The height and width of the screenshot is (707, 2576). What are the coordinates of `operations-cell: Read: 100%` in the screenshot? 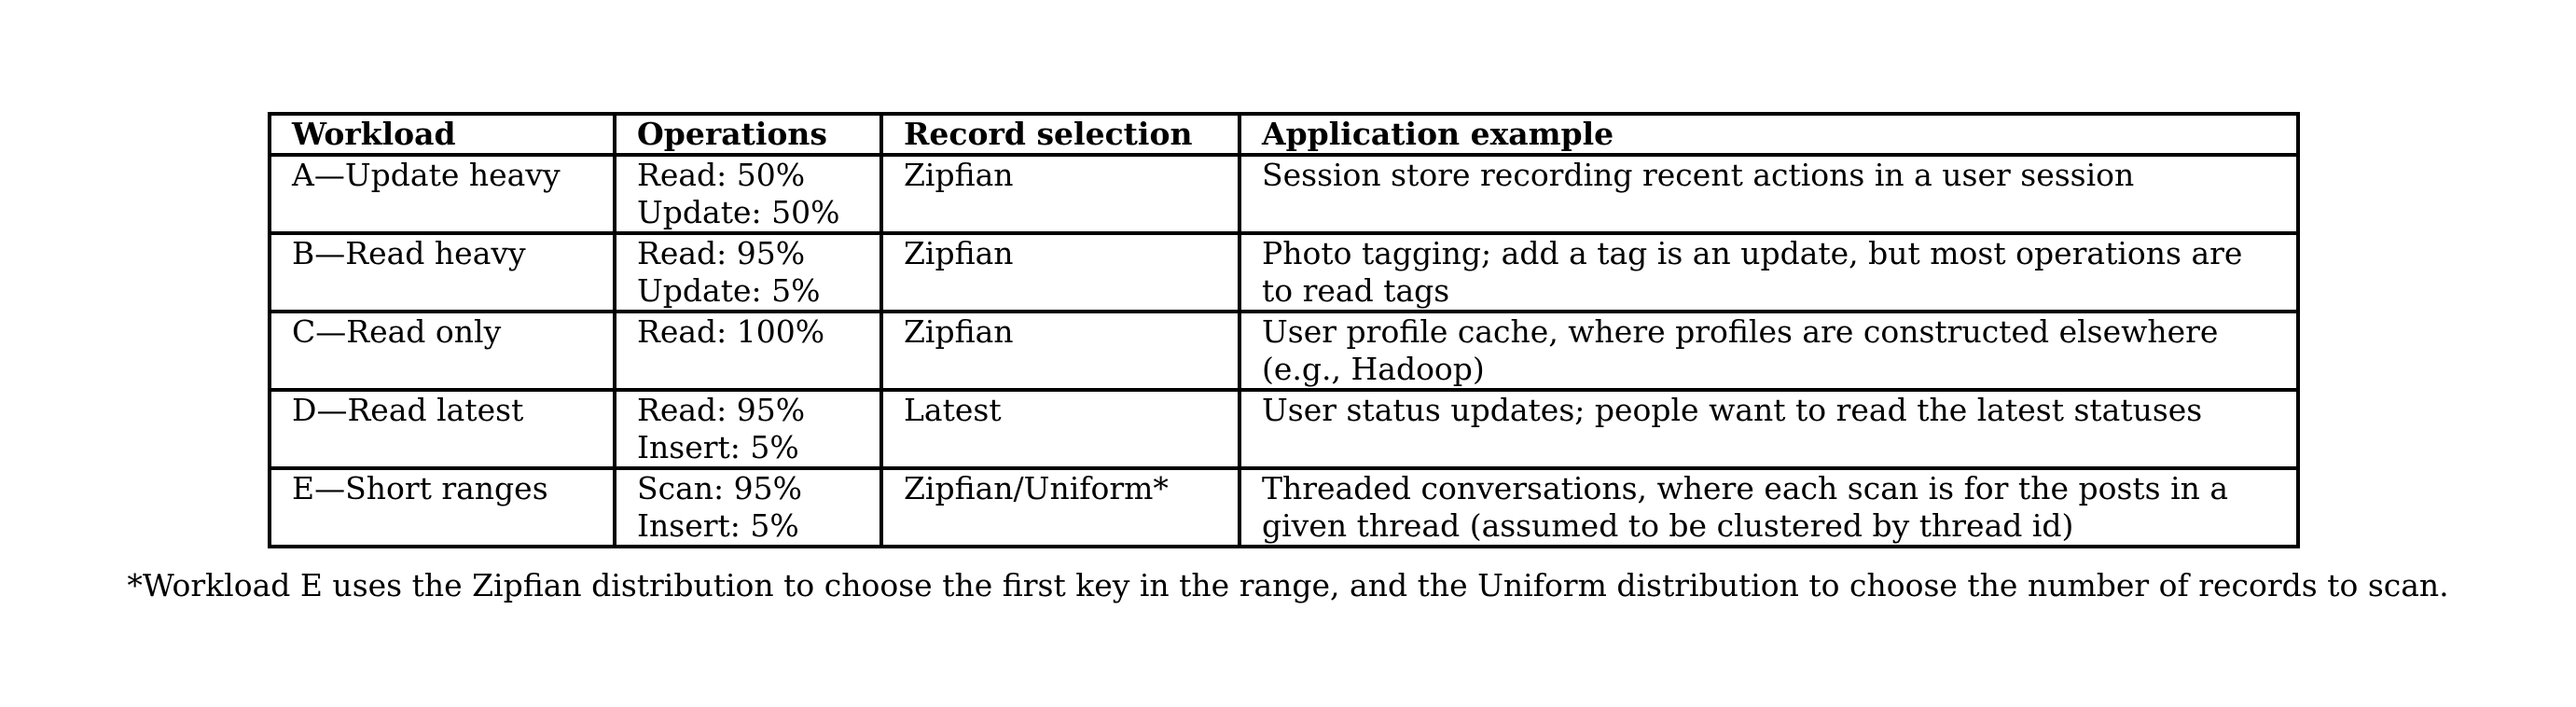 It's located at (748, 351).